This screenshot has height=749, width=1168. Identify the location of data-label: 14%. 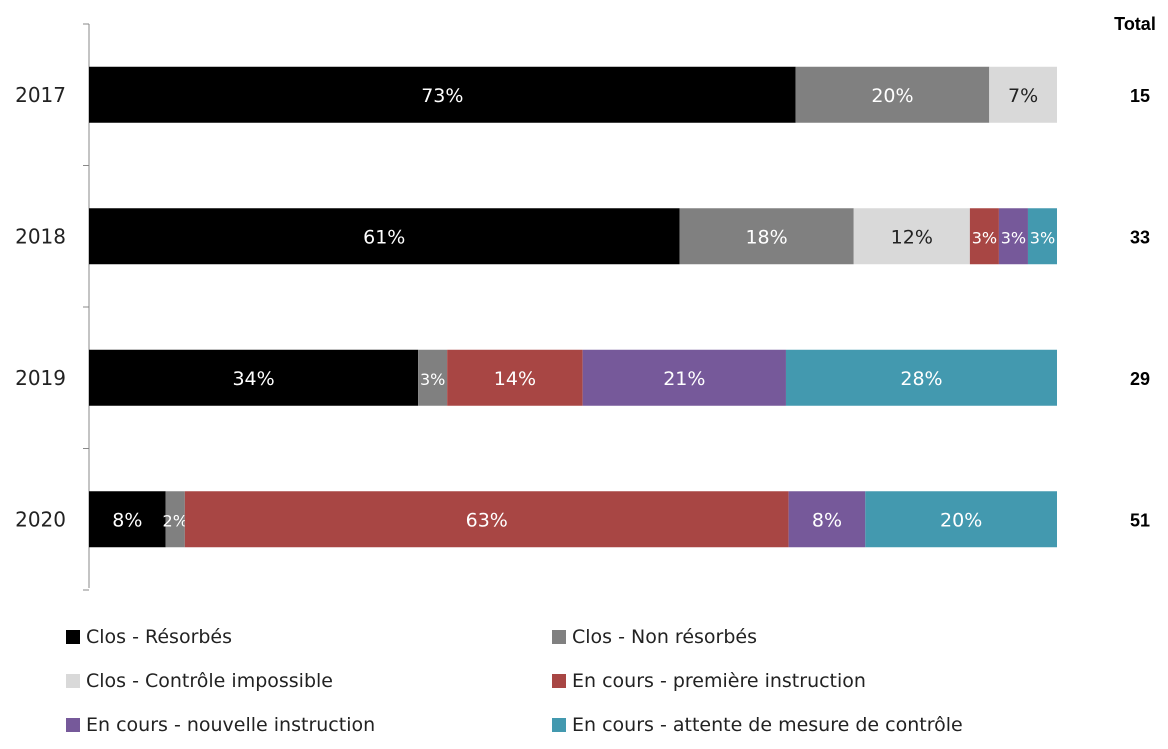
(515, 379).